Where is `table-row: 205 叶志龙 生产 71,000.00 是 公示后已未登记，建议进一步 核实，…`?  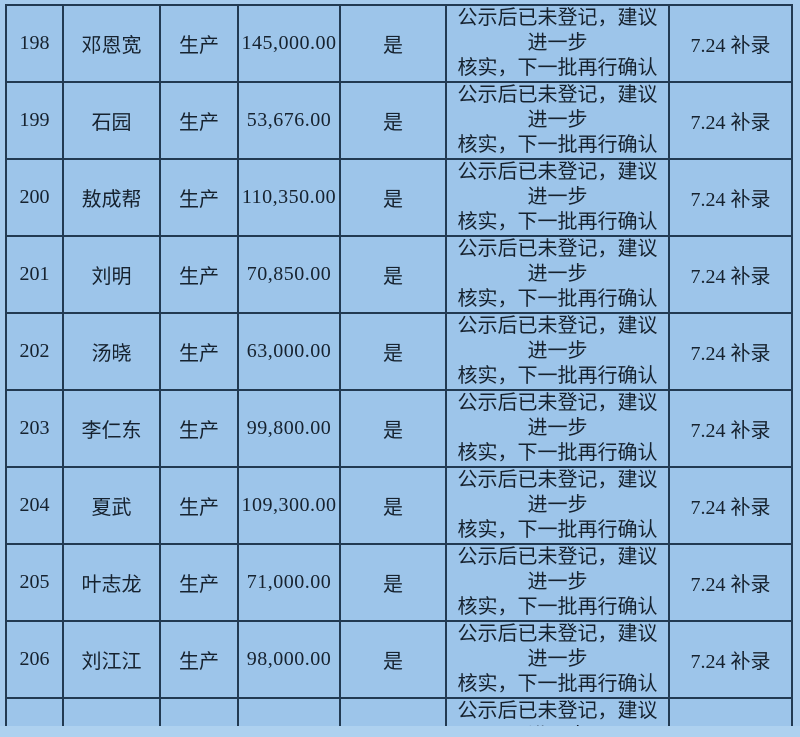
table-row: 205 叶志龙 生产 71,000.00 是 公示后已未登记，建议进一步 核实，… is located at coordinates (399, 582).